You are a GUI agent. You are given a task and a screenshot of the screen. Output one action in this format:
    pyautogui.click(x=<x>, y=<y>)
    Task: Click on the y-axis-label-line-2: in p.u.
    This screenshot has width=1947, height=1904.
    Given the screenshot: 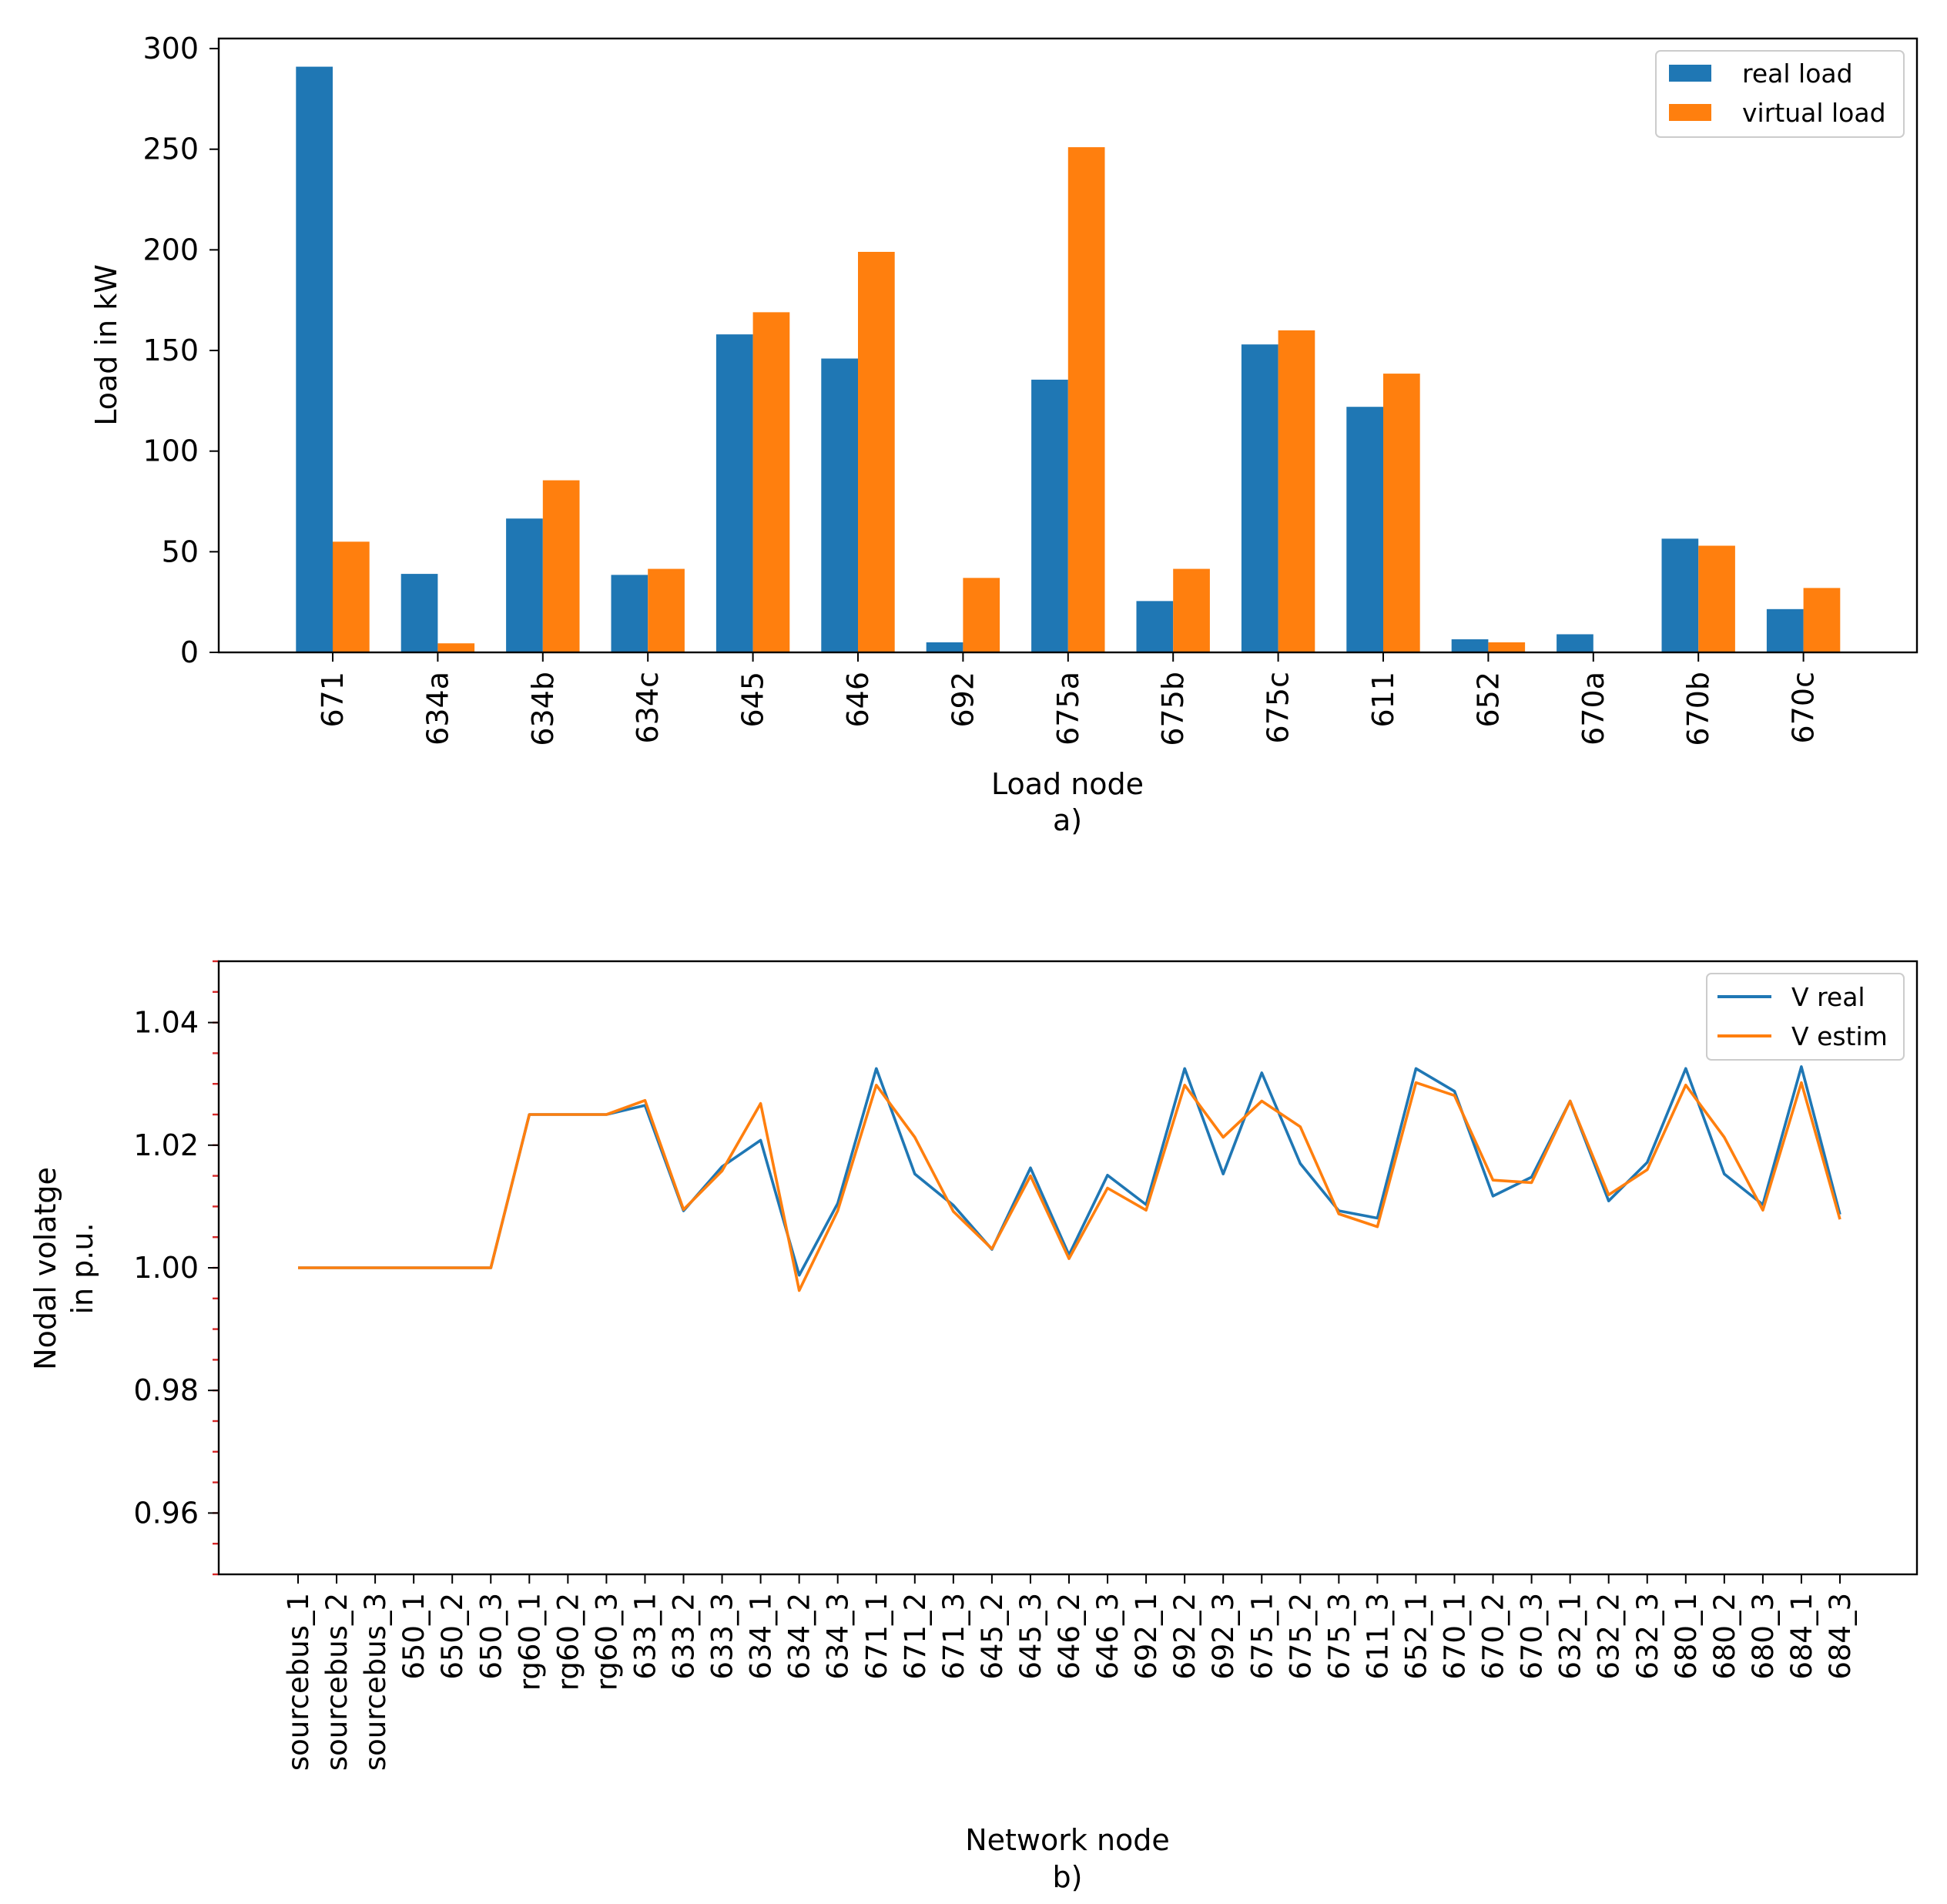 What is the action you would take?
    pyautogui.click(x=82, y=1268)
    